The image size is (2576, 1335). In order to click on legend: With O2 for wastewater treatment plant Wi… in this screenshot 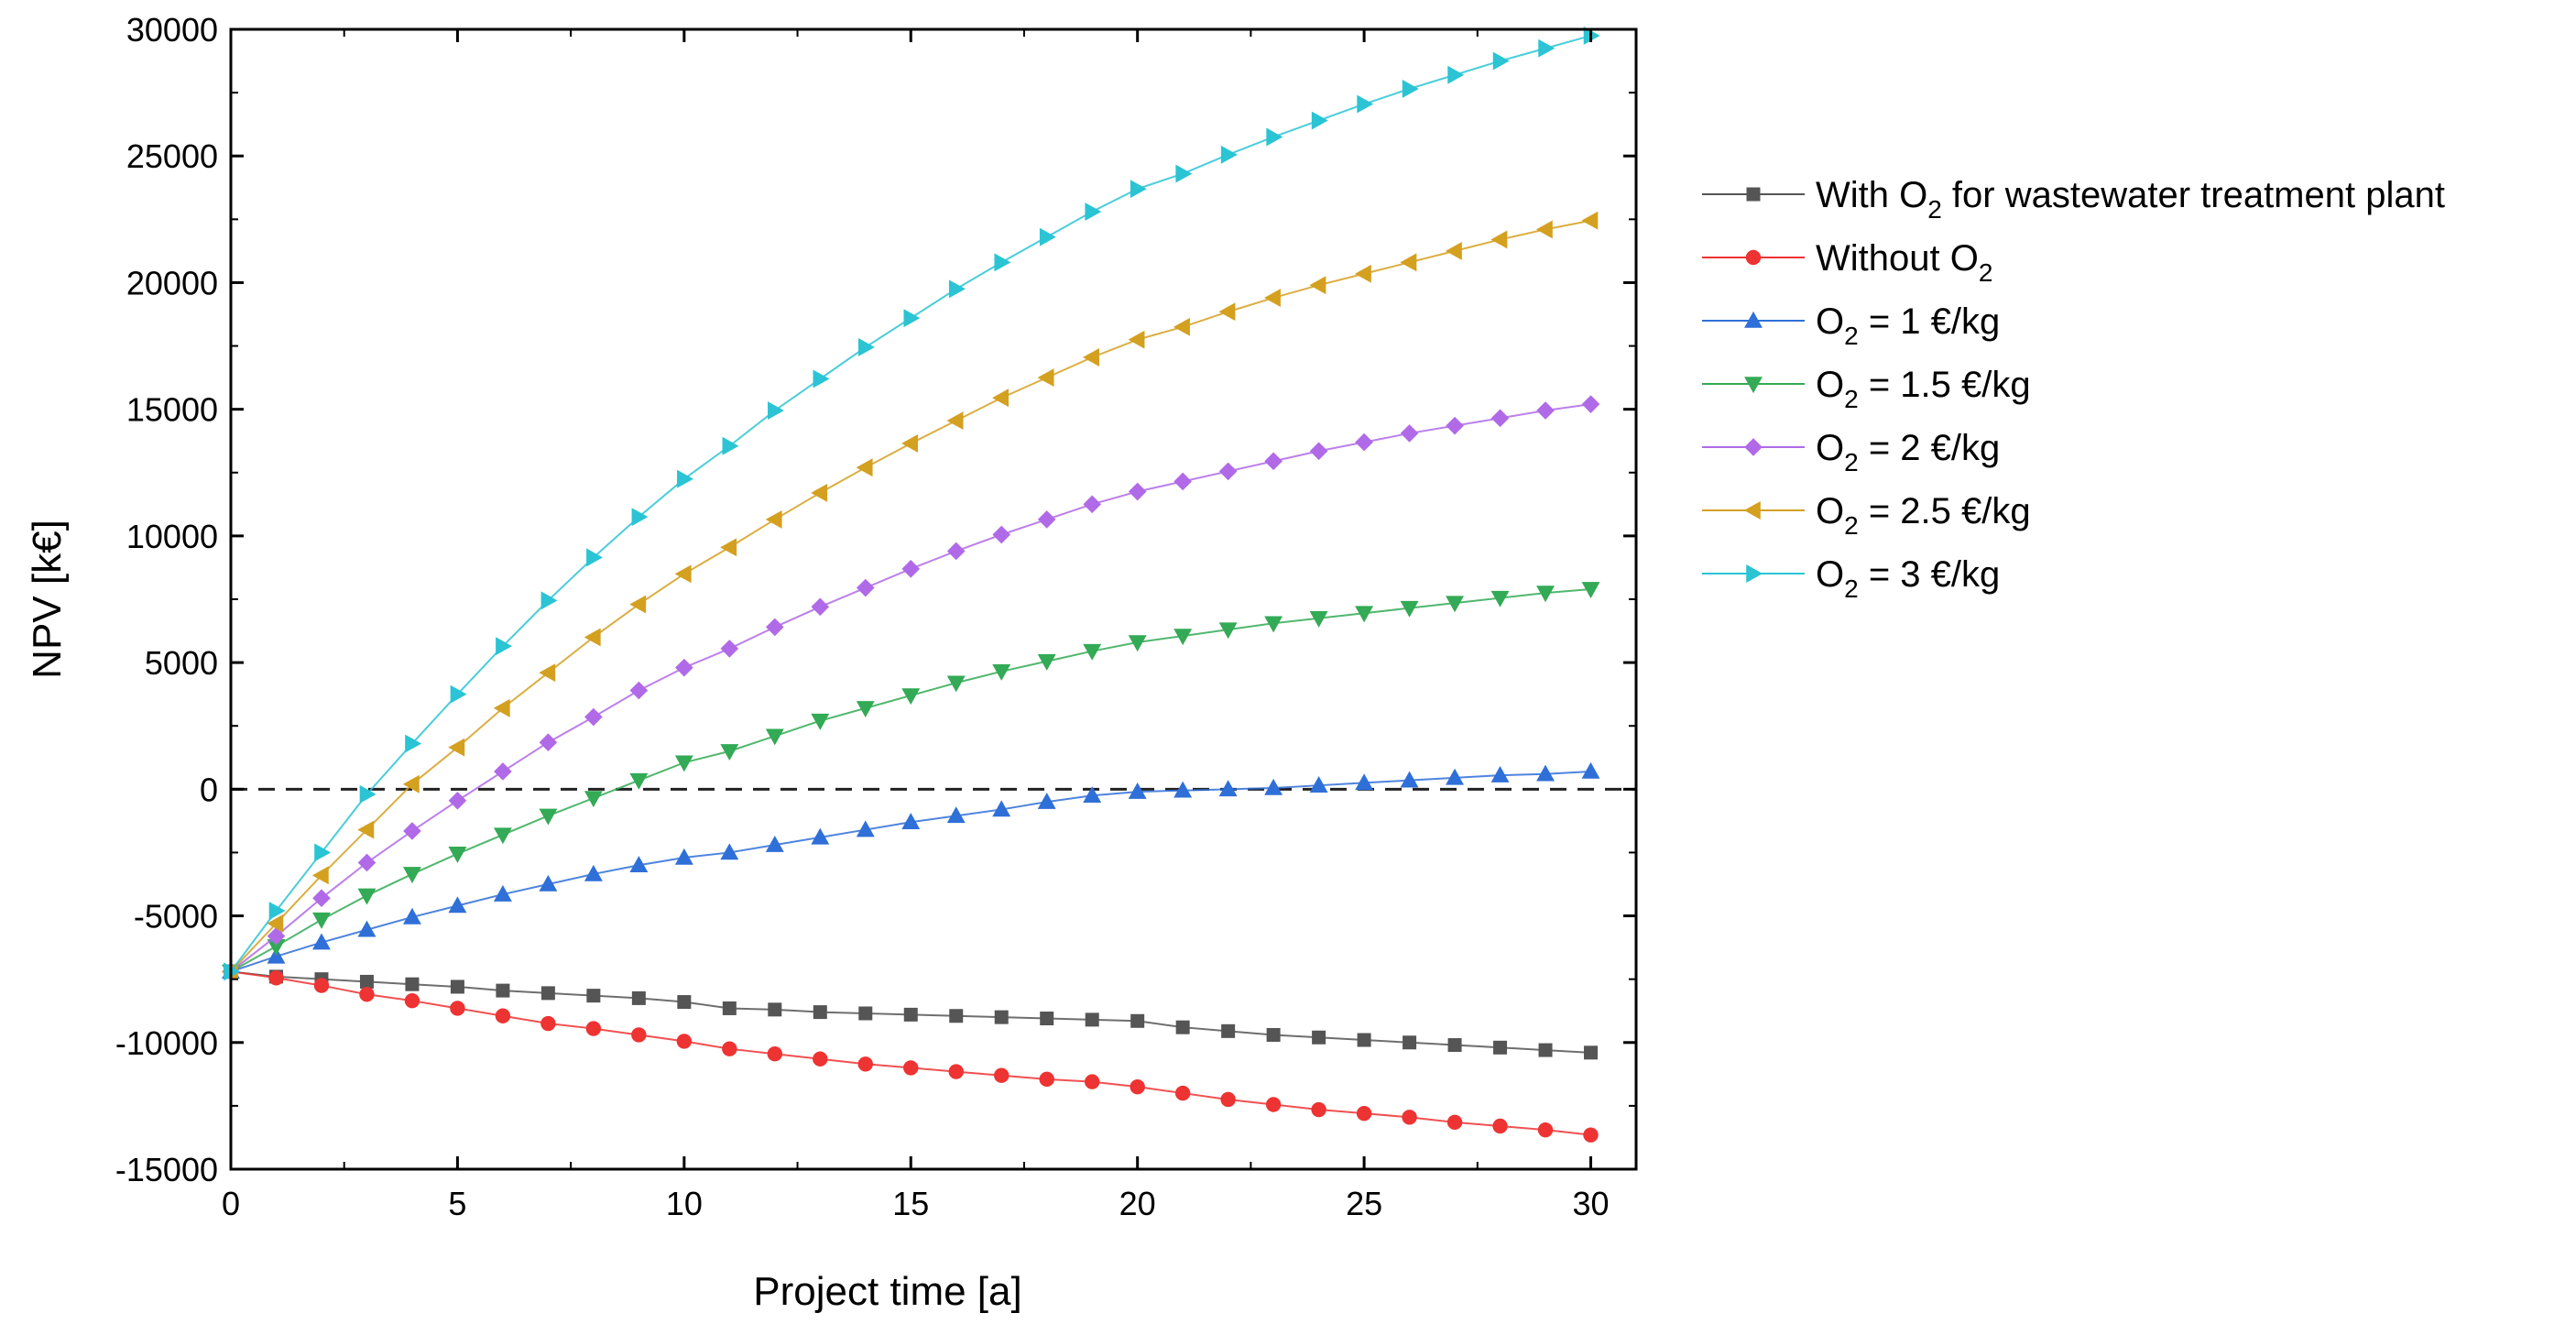, I will do `click(2074, 389)`.